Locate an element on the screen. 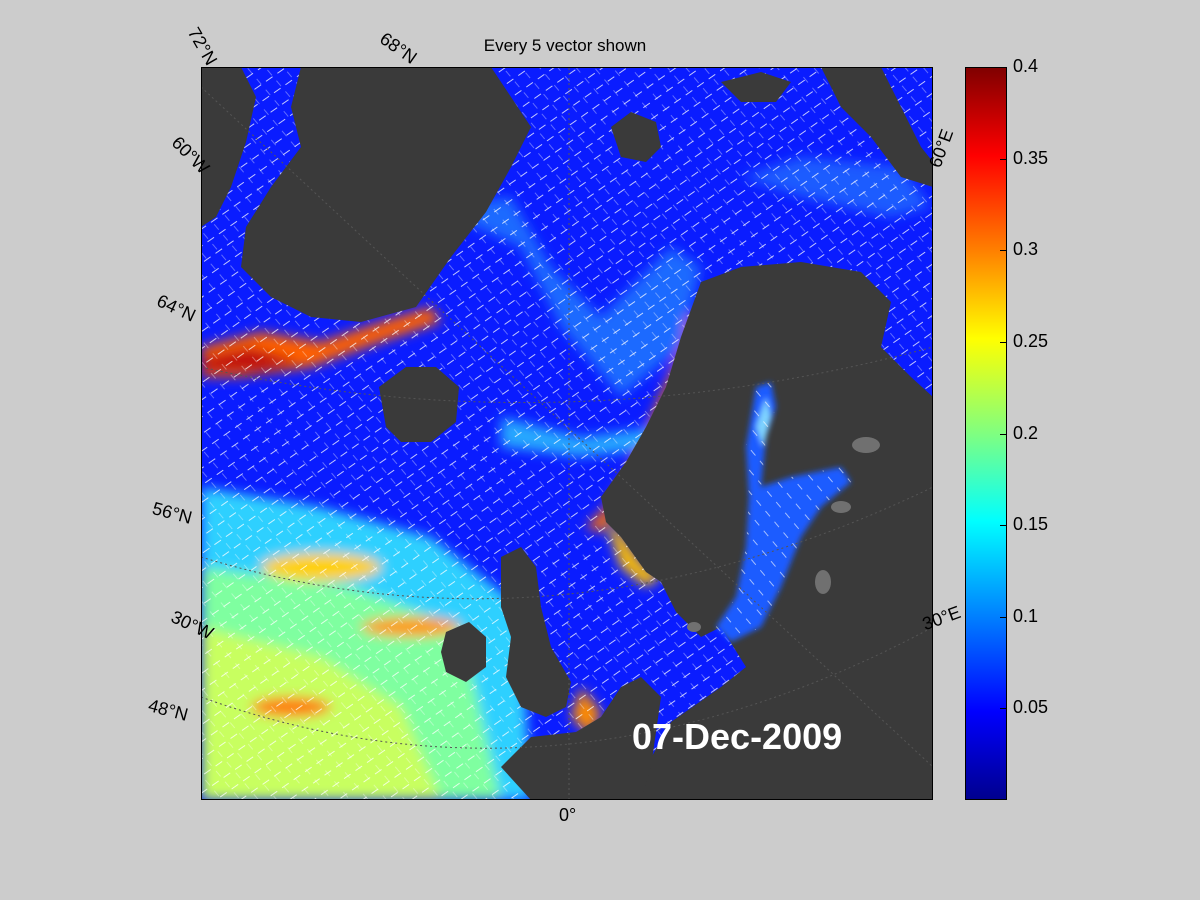 The image size is (1200, 900). lat-label-56n: 56°N is located at coordinates (172, 513).